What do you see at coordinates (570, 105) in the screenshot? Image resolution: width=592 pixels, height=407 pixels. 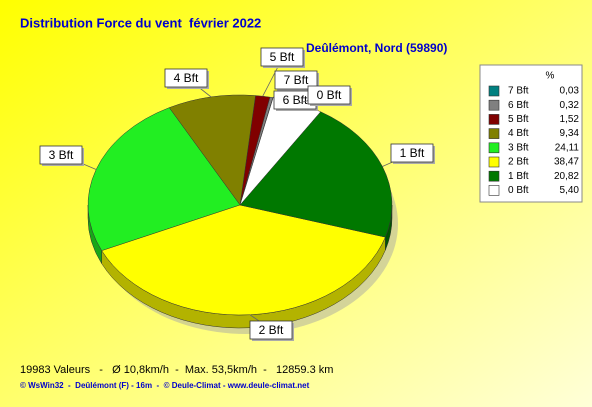 I see `legend-value: 0,32` at bounding box center [570, 105].